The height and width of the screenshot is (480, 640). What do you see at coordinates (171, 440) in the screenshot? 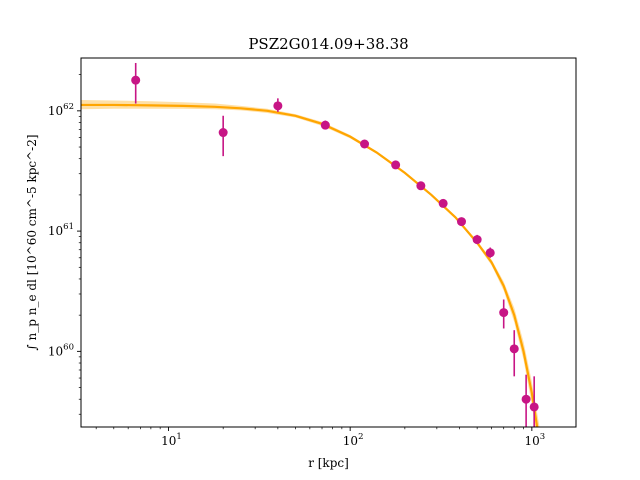
I see `x-tick-label: 10¹` at bounding box center [171, 440].